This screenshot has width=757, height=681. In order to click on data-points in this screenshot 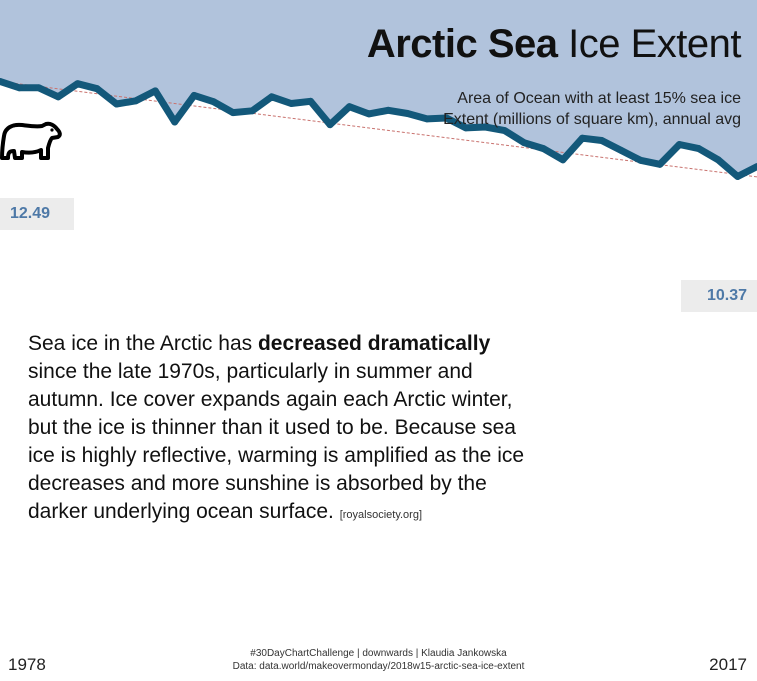, I will do `click(378, 129)`.